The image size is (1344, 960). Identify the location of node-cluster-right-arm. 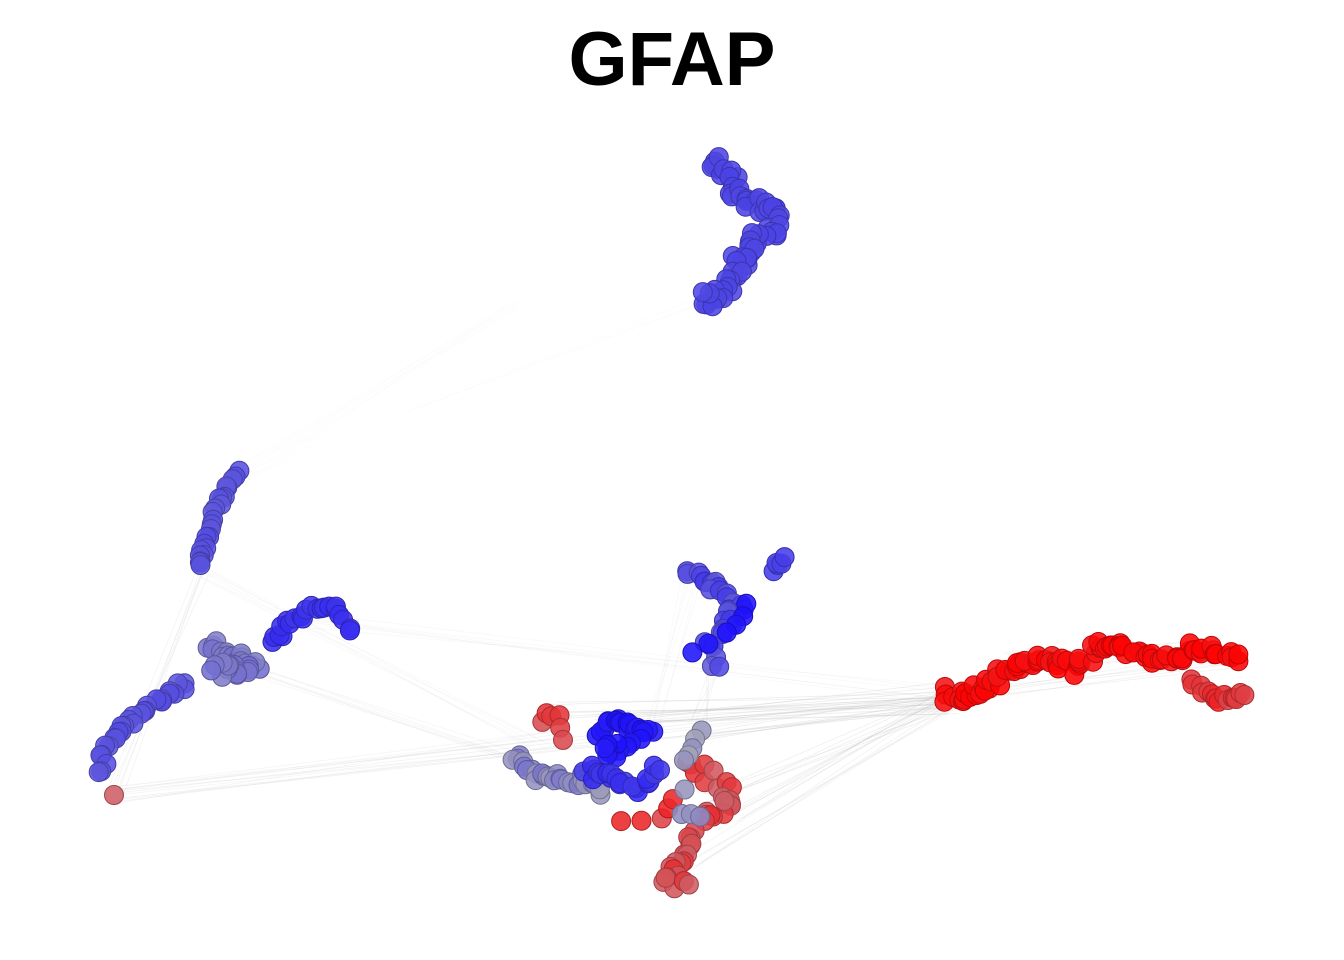
(1091, 672).